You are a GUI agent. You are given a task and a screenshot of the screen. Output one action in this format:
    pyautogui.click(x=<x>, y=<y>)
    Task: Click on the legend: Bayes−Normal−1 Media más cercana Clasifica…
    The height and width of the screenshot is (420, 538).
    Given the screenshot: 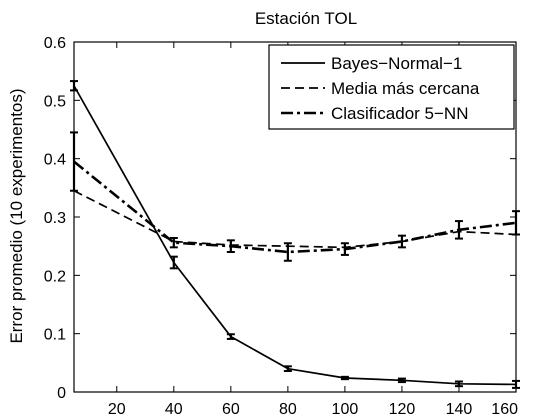 What is the action you would take?
    pyautogui.click(x=391, y=87)
    